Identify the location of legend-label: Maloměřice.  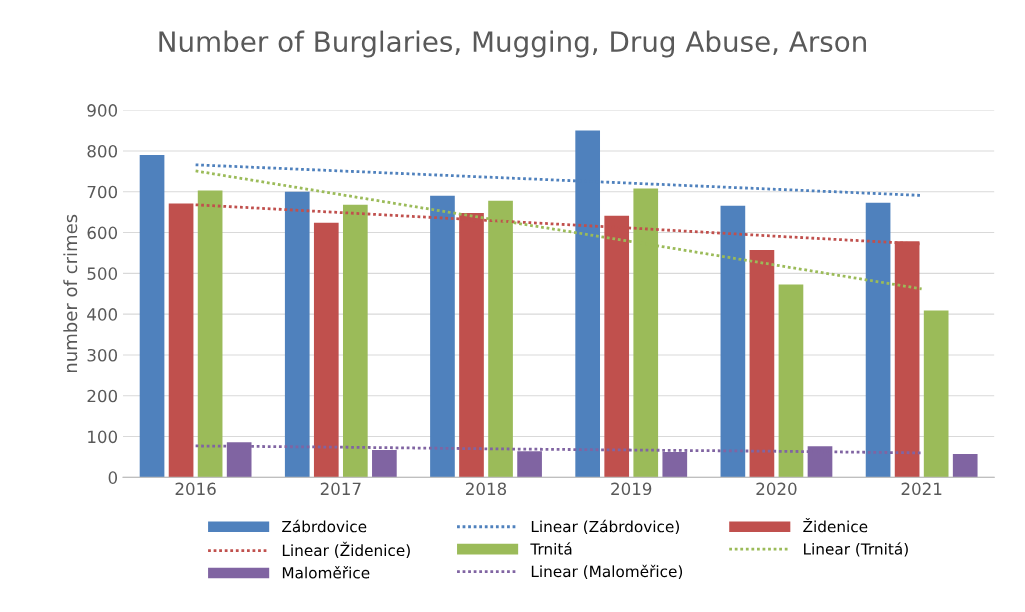
(326, 572).